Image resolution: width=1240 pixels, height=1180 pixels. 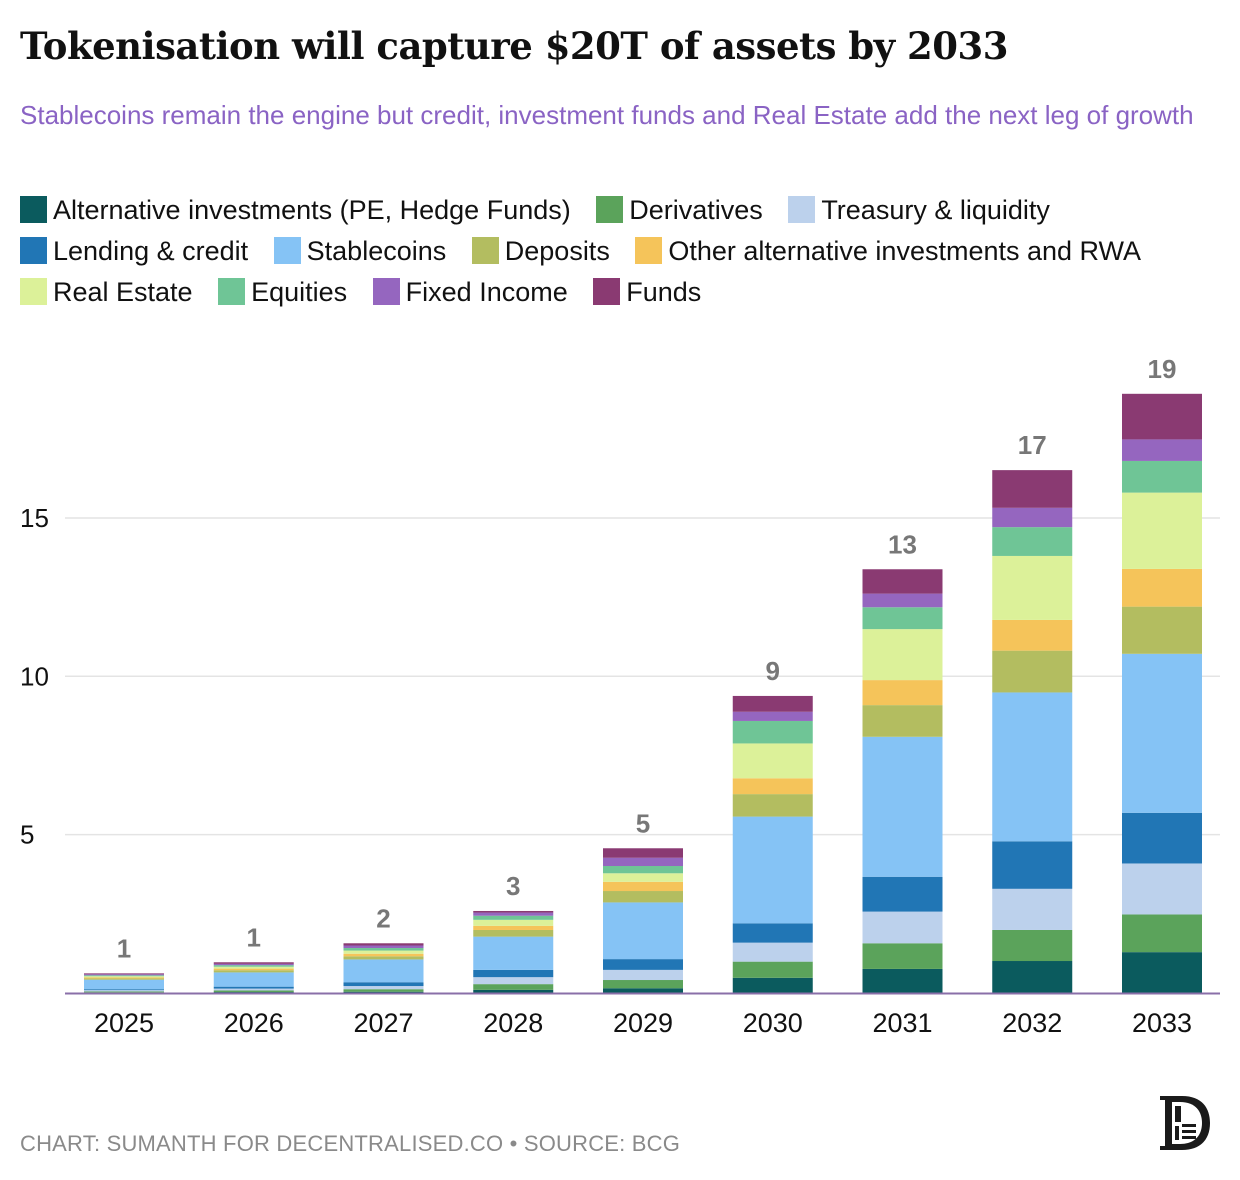 What do you see at coordinates (1032, 445) in the screenshot?
I see `bar-total-label: 17` at bounding box center [1032, 445].